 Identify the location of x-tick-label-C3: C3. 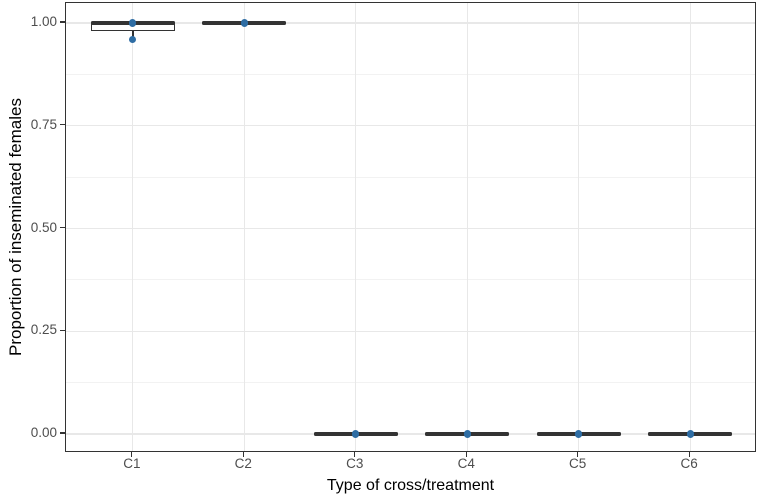
(355, 463).